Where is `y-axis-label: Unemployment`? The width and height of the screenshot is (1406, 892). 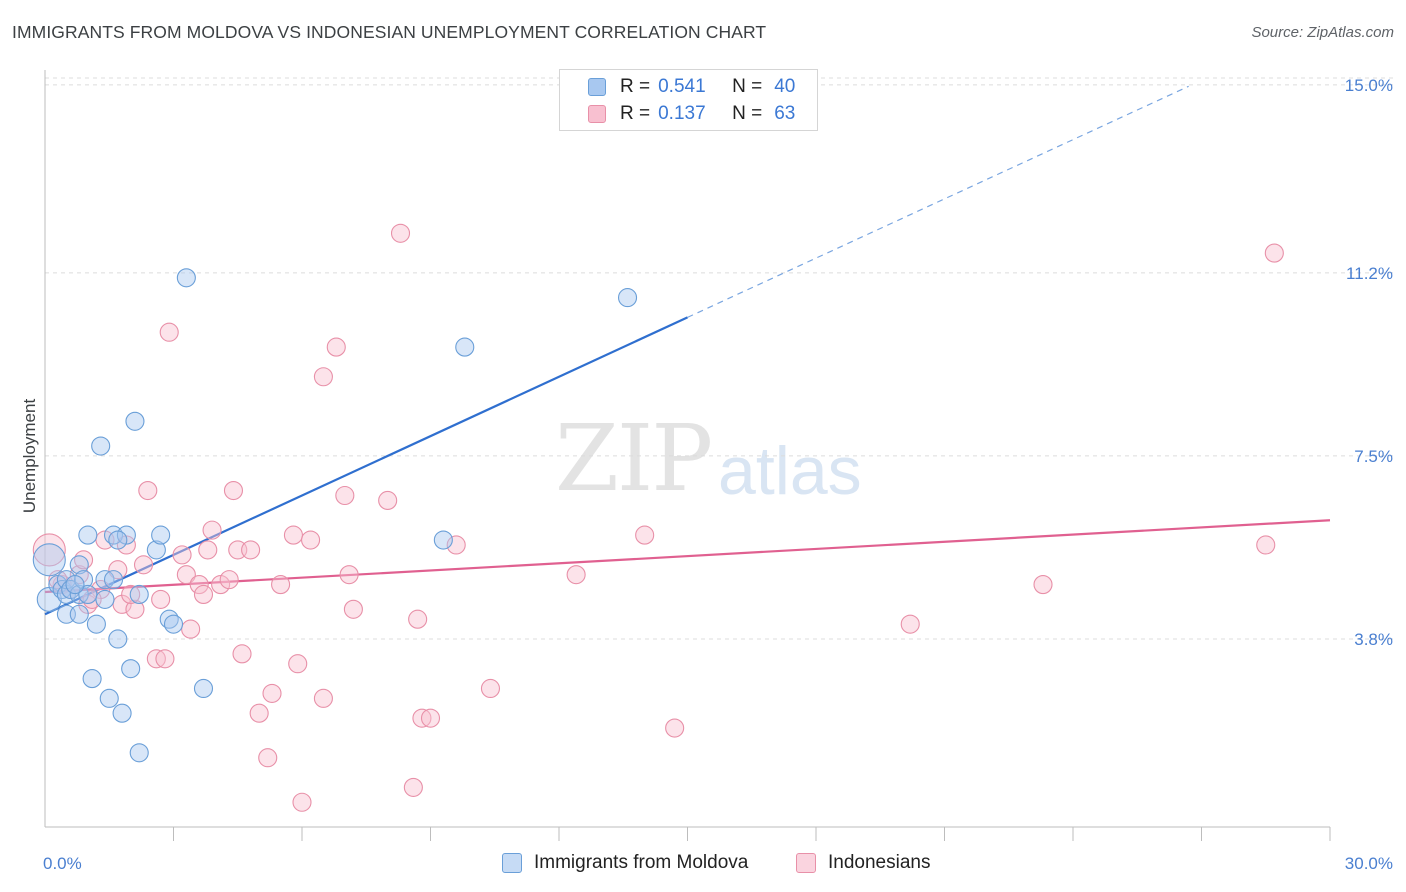
y-axis-label: Unemployment is located at coordinates (29, 456).